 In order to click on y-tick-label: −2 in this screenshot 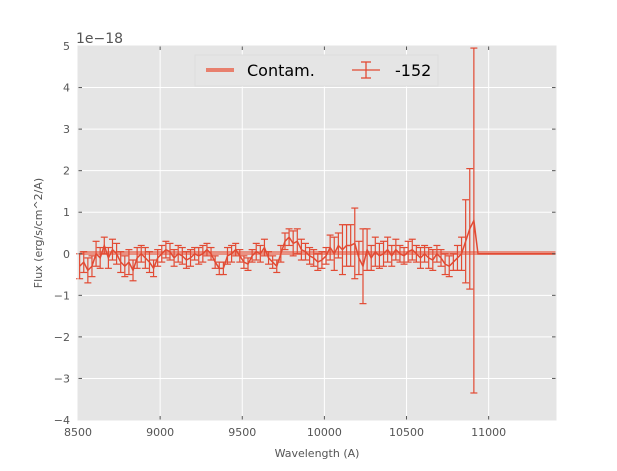, I will do `click(62, 337)`.